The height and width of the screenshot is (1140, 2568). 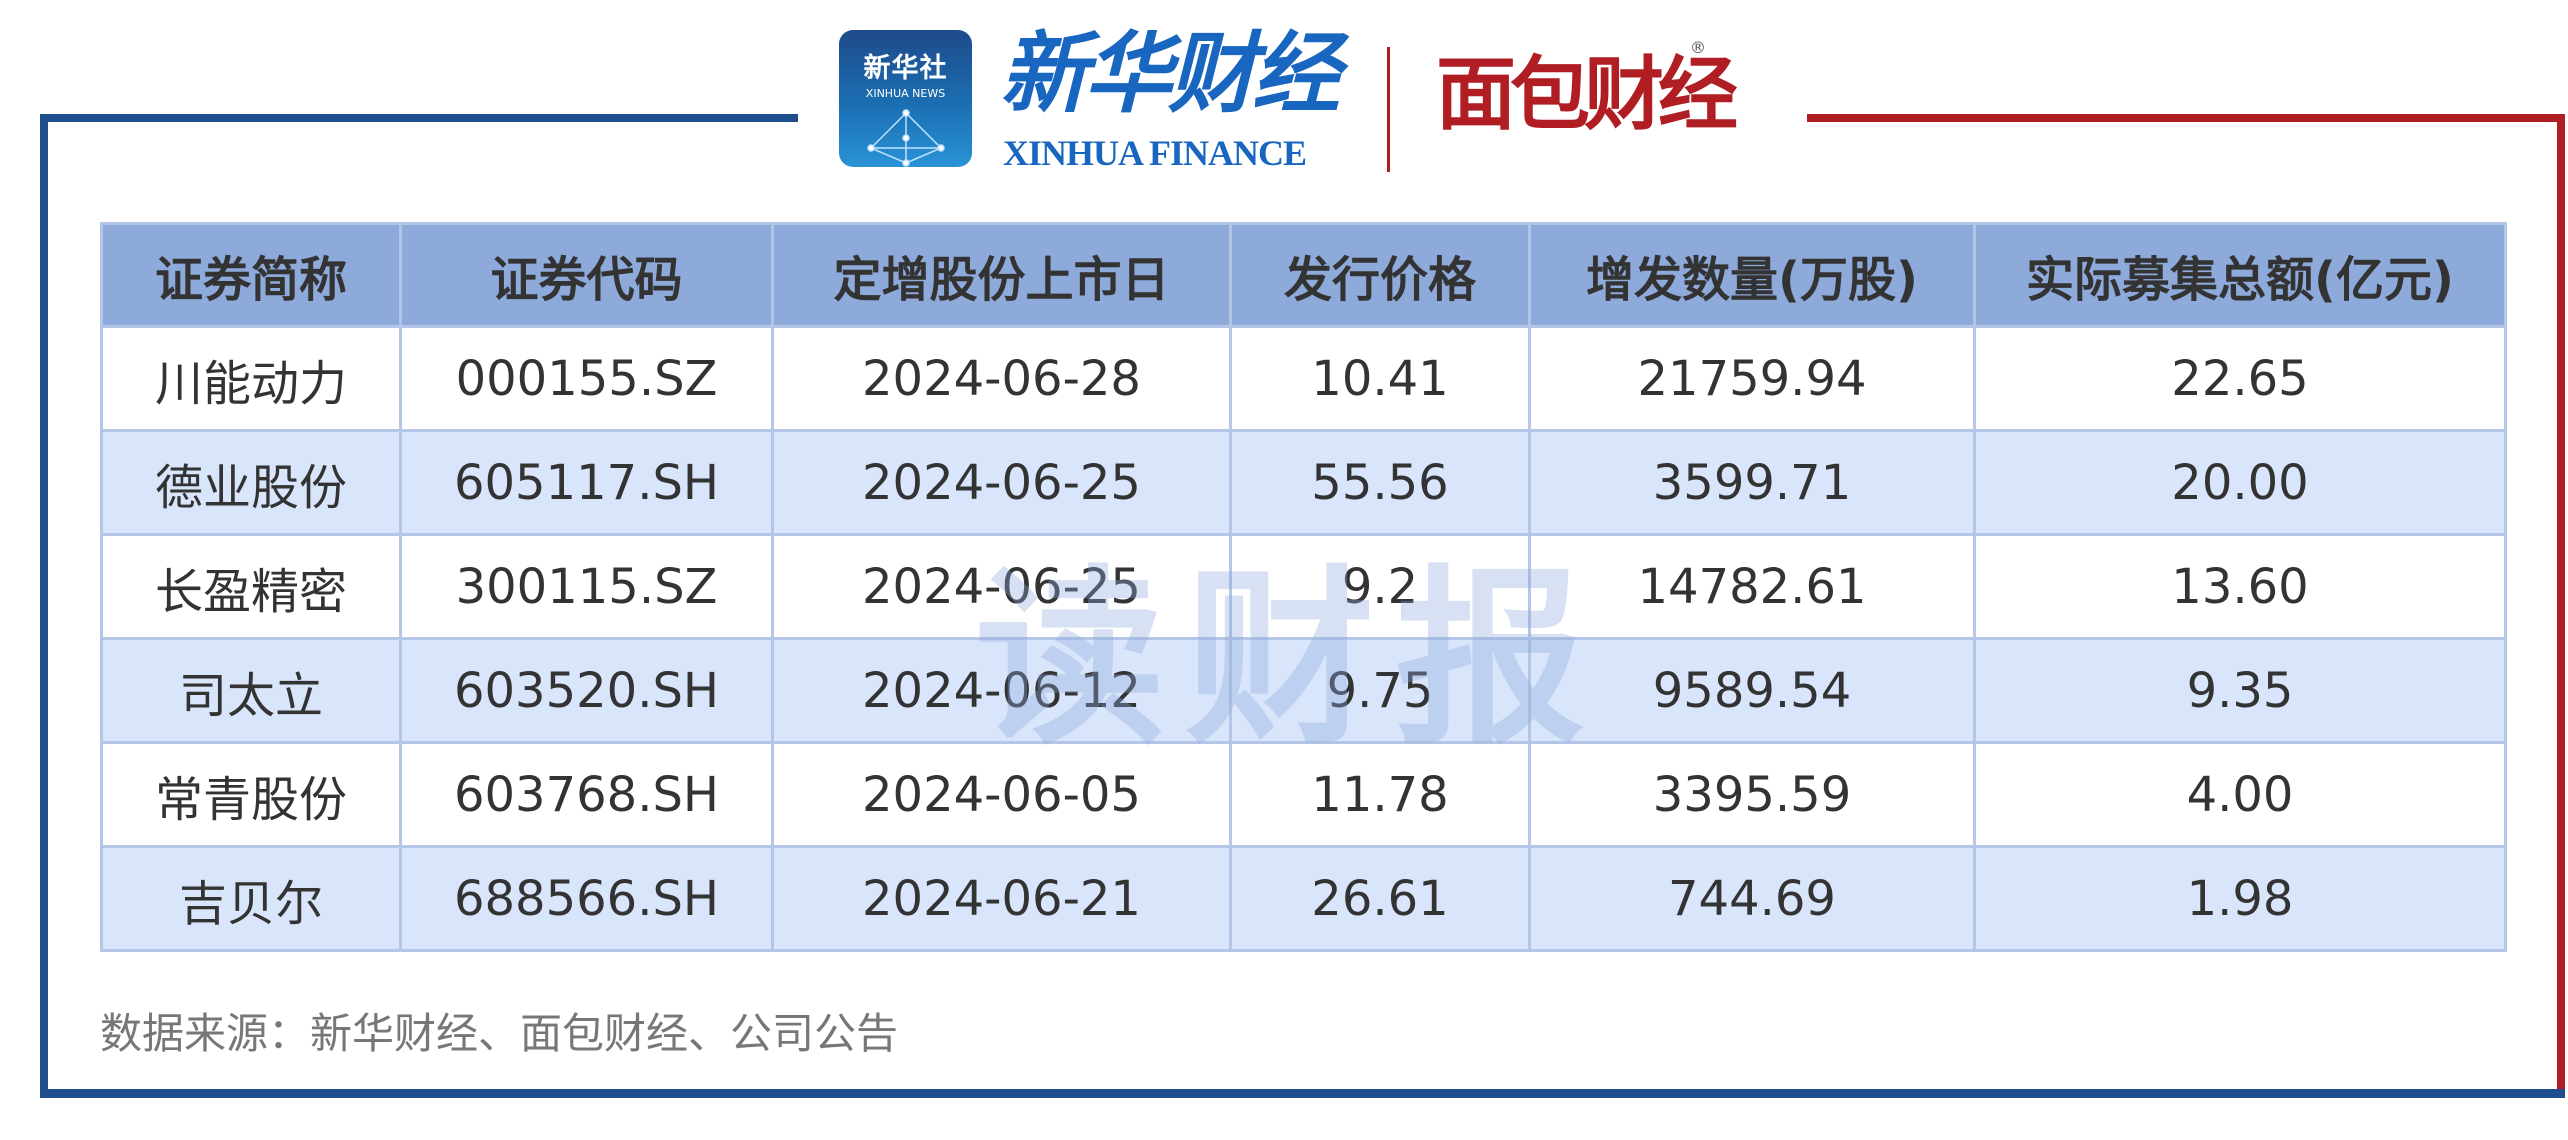 I want to click on column-header: 定增股份上市日, so click(x=1001, y=275).